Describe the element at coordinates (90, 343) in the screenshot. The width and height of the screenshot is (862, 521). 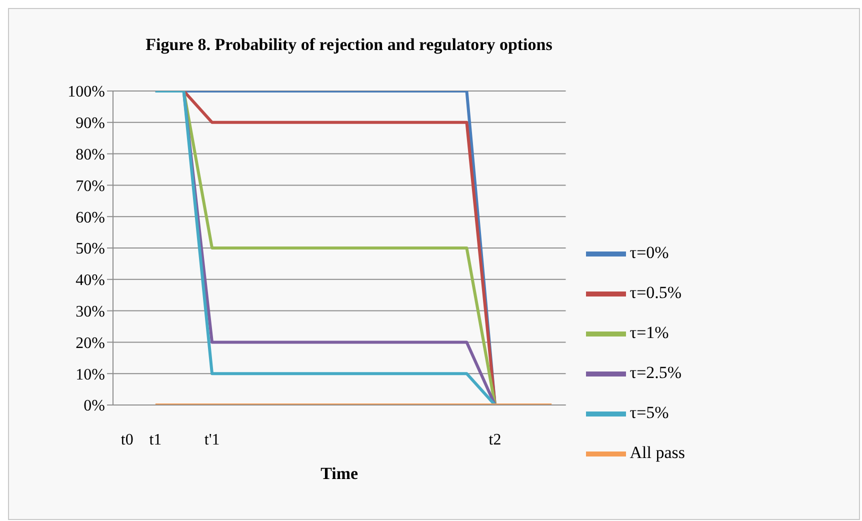
I see `y-tick-label: 20%` at that location.